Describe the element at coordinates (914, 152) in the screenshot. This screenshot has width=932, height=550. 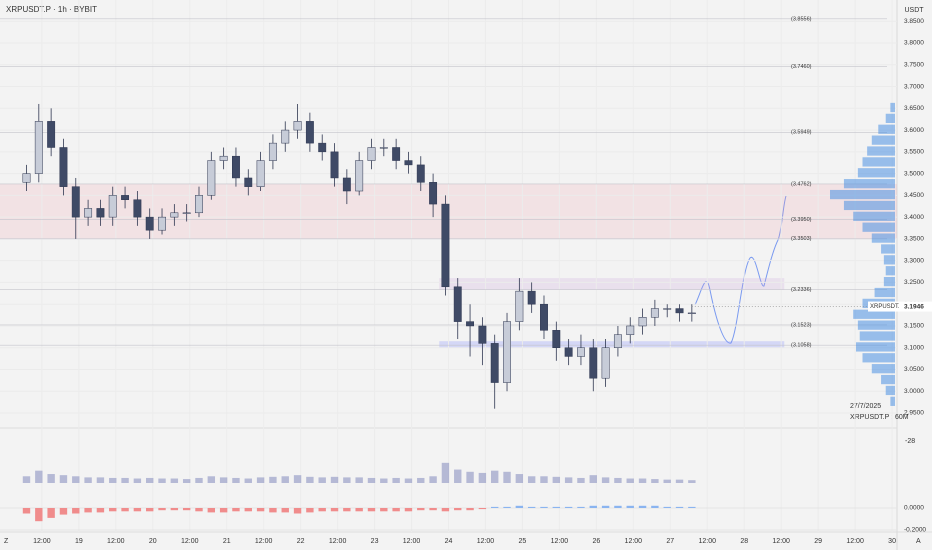
I see `y-tick-label: 3.5500` at that location.